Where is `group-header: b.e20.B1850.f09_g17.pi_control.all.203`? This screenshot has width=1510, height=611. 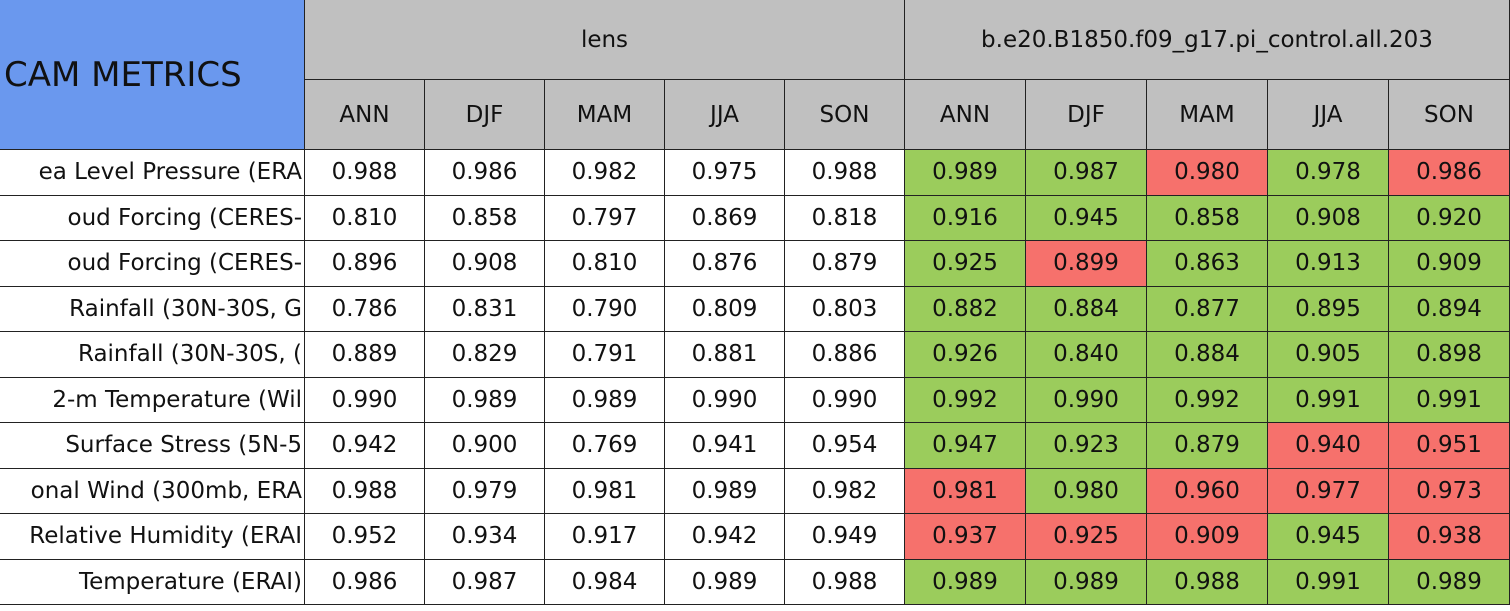 group-header: b.e20.B1850.f09_g17.pi_control.all.203 is located at coordinates (1207, 40).